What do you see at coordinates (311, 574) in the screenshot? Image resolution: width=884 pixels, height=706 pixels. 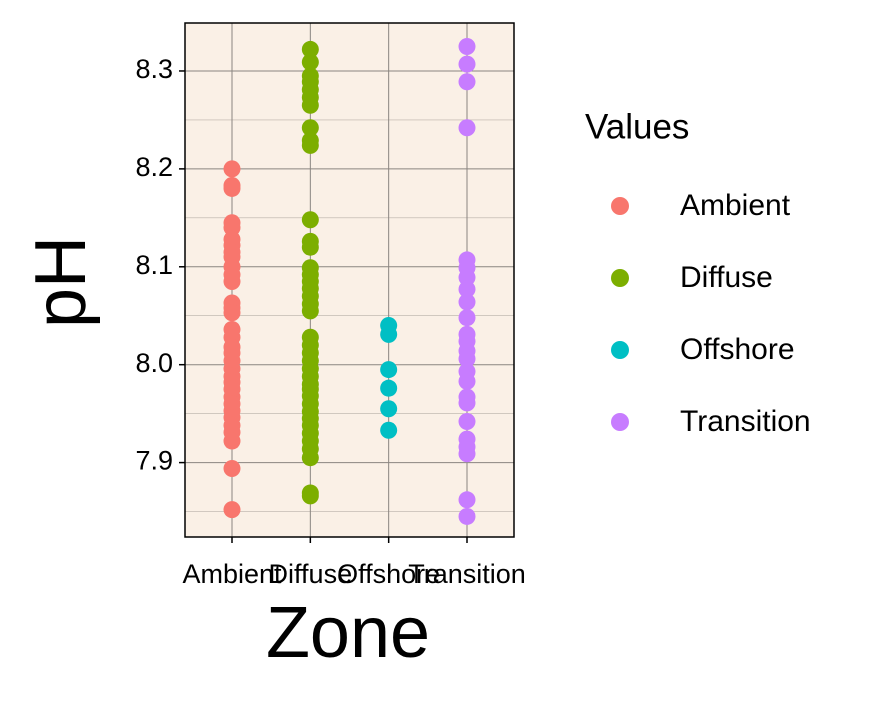 I see `x-tick-label: Diffuse` at bounding box center [311, 574].